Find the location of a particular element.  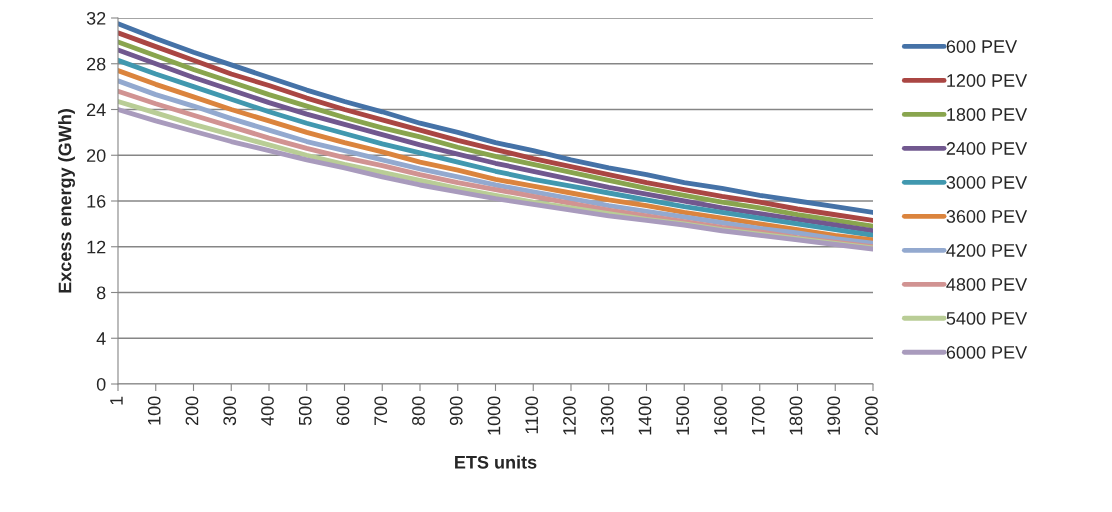

x-tick-label: 800 is located at coordinates (418, 411).